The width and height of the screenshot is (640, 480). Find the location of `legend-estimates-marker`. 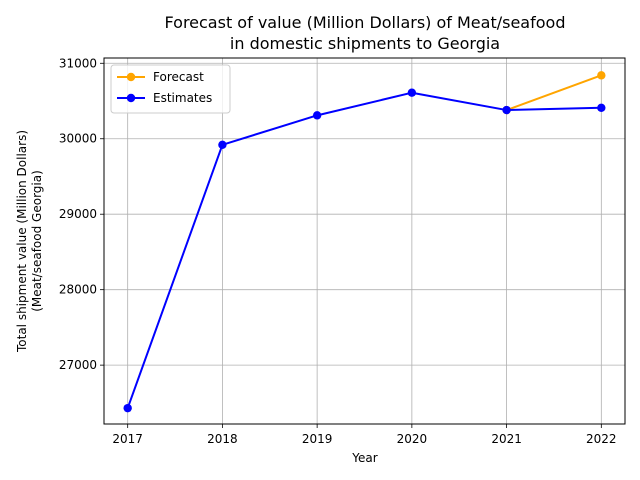

legend-estimates-marker is located at coordinates (131, 98).